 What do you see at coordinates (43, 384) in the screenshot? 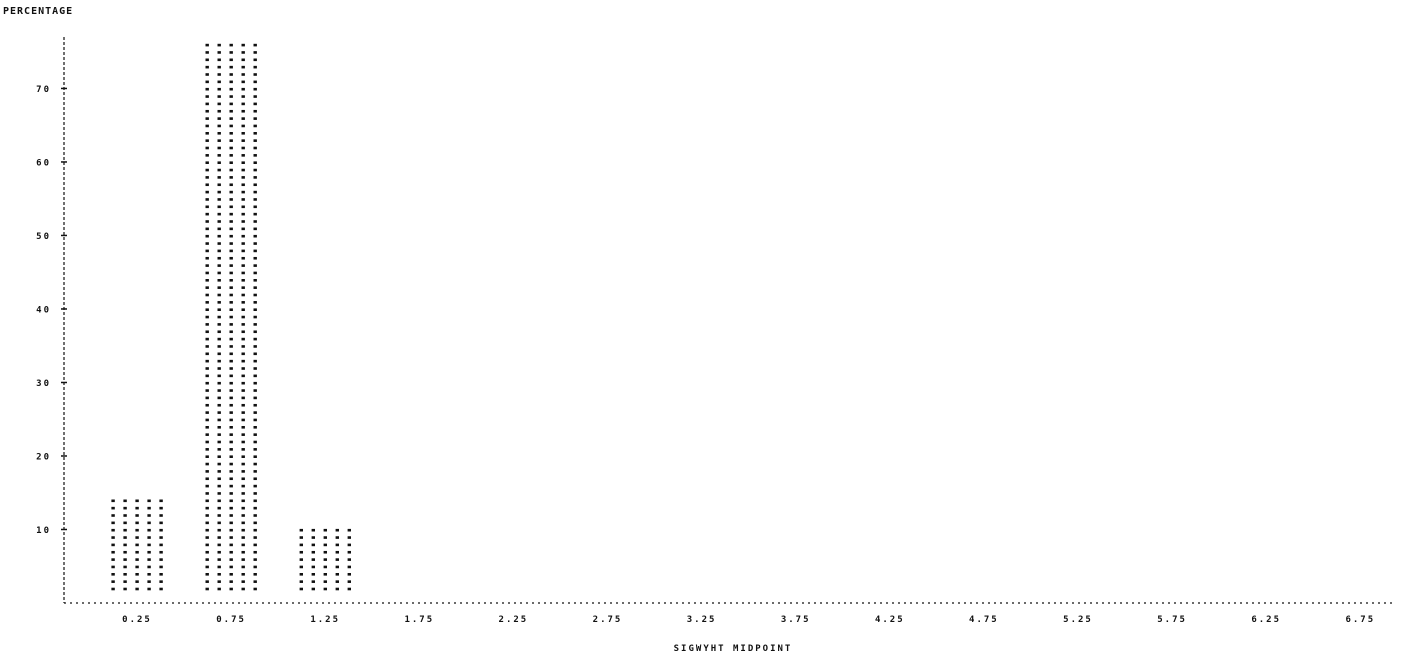
I see `y-tick-label: 30` at bounding box center [43, 384].